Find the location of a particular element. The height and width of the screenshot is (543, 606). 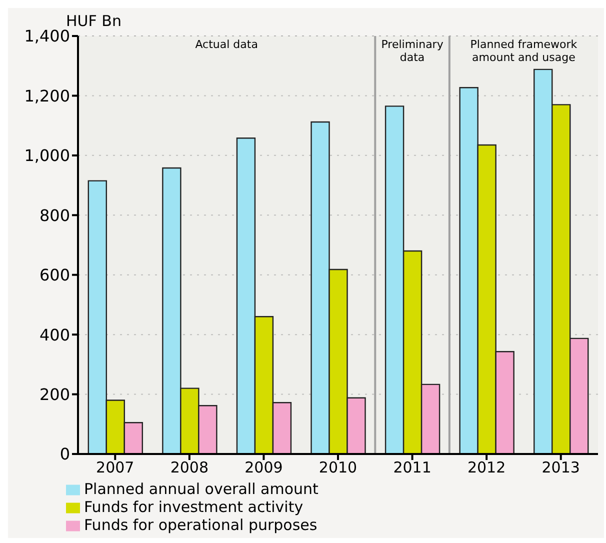

y-tick-label: 1,000 is located at coordinates (47, 156).